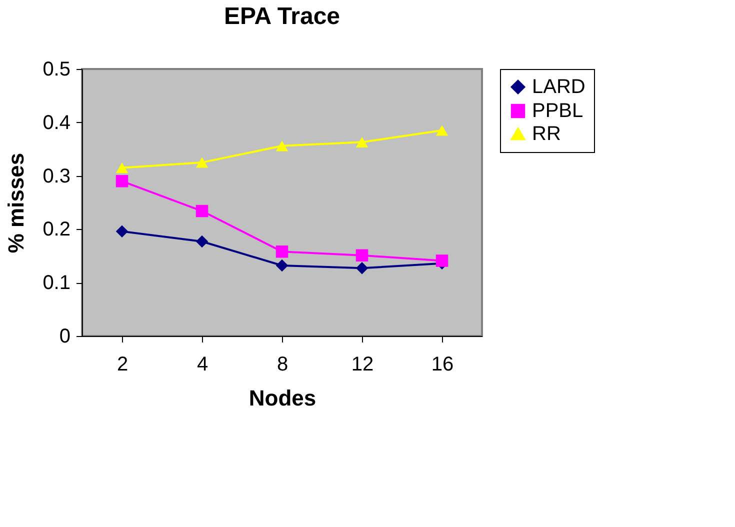  Describe the element at coordinates (202, 365) in the screenshot. I see `x-tick-label: 4` at that location.